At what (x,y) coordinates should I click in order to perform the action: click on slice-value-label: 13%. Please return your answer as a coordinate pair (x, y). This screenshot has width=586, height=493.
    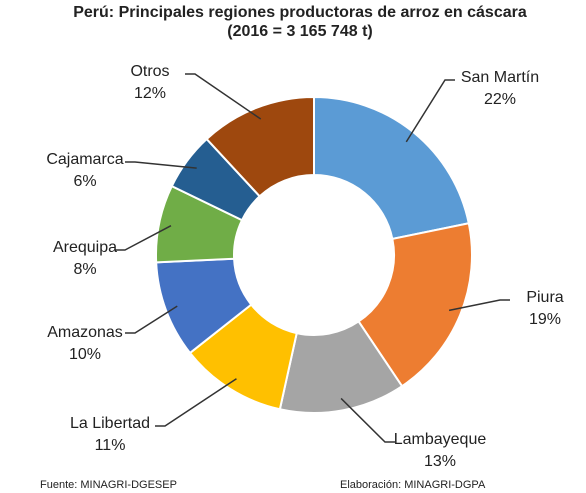
    Looking at the image, I should click on (440, 461).